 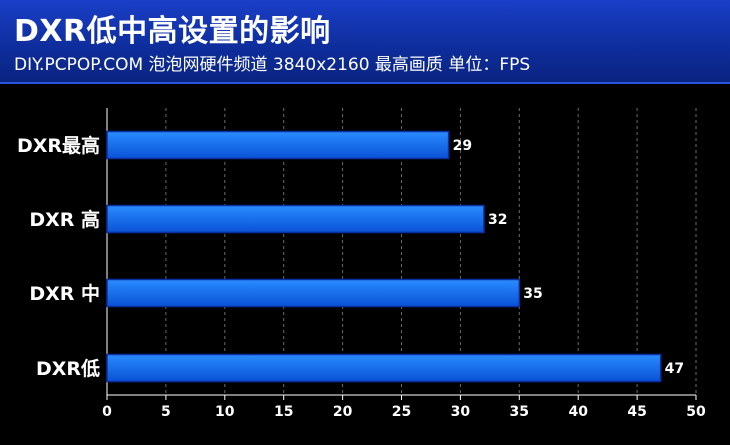 I want to click on data-label: 47, so click(x=674, y=369).